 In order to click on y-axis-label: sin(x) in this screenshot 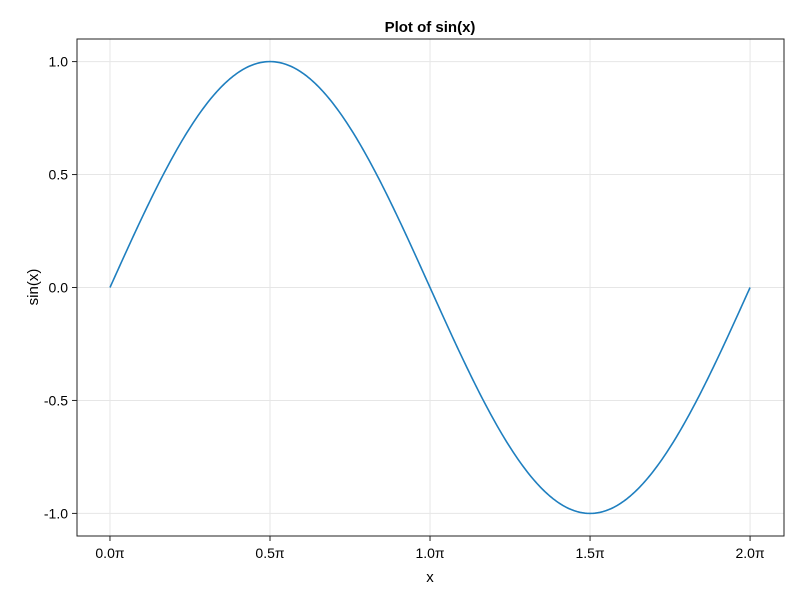, I will do `click(33, 287)`.